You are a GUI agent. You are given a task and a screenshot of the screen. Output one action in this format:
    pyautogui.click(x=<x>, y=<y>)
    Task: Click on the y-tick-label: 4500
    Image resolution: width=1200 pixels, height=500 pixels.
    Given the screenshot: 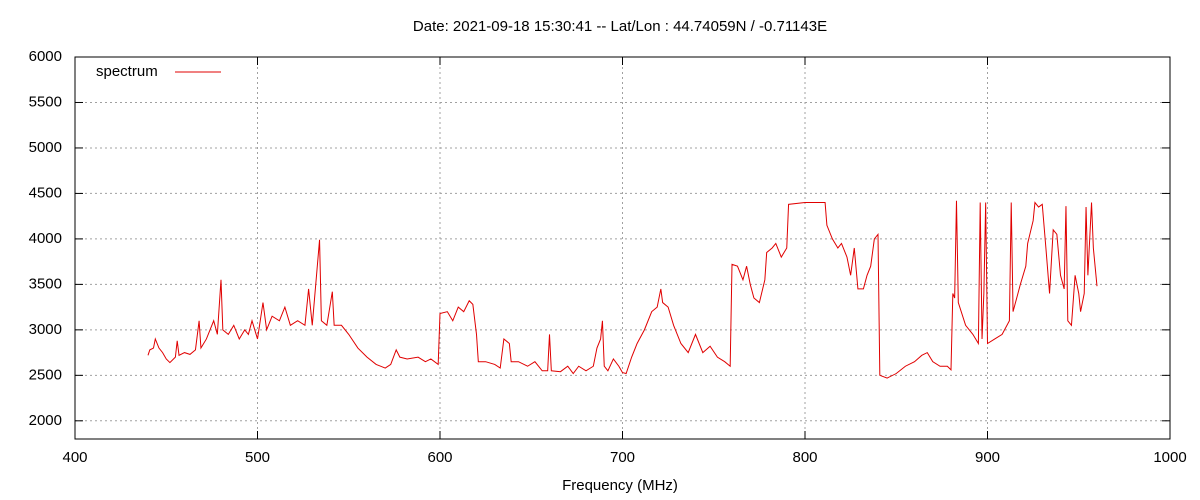 What is the action you would take?
    pyautogui.click(x=45, y=192)
    